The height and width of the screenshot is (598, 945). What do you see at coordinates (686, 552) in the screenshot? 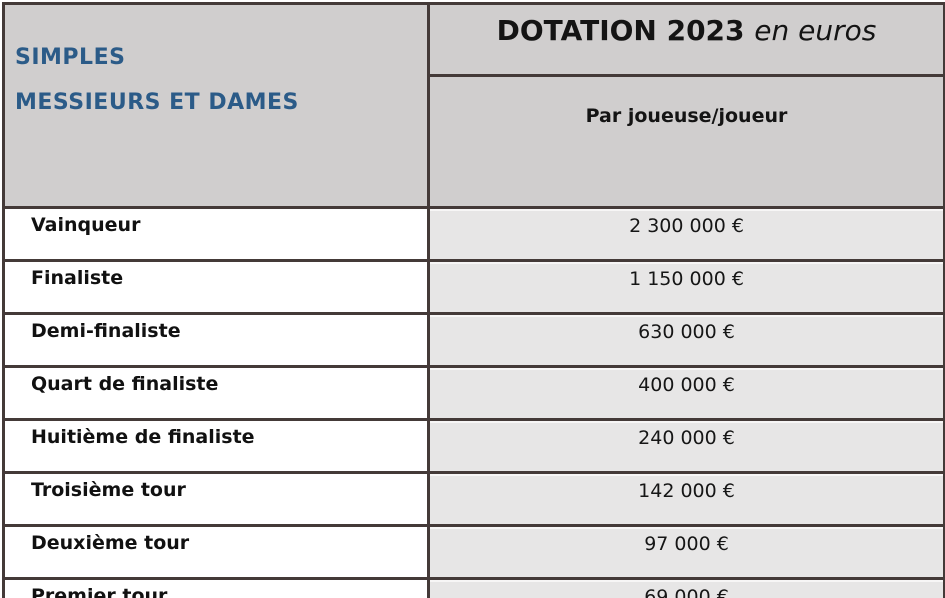
I see `prize-amount: 97 000 €` at bounding box center [686, 552].